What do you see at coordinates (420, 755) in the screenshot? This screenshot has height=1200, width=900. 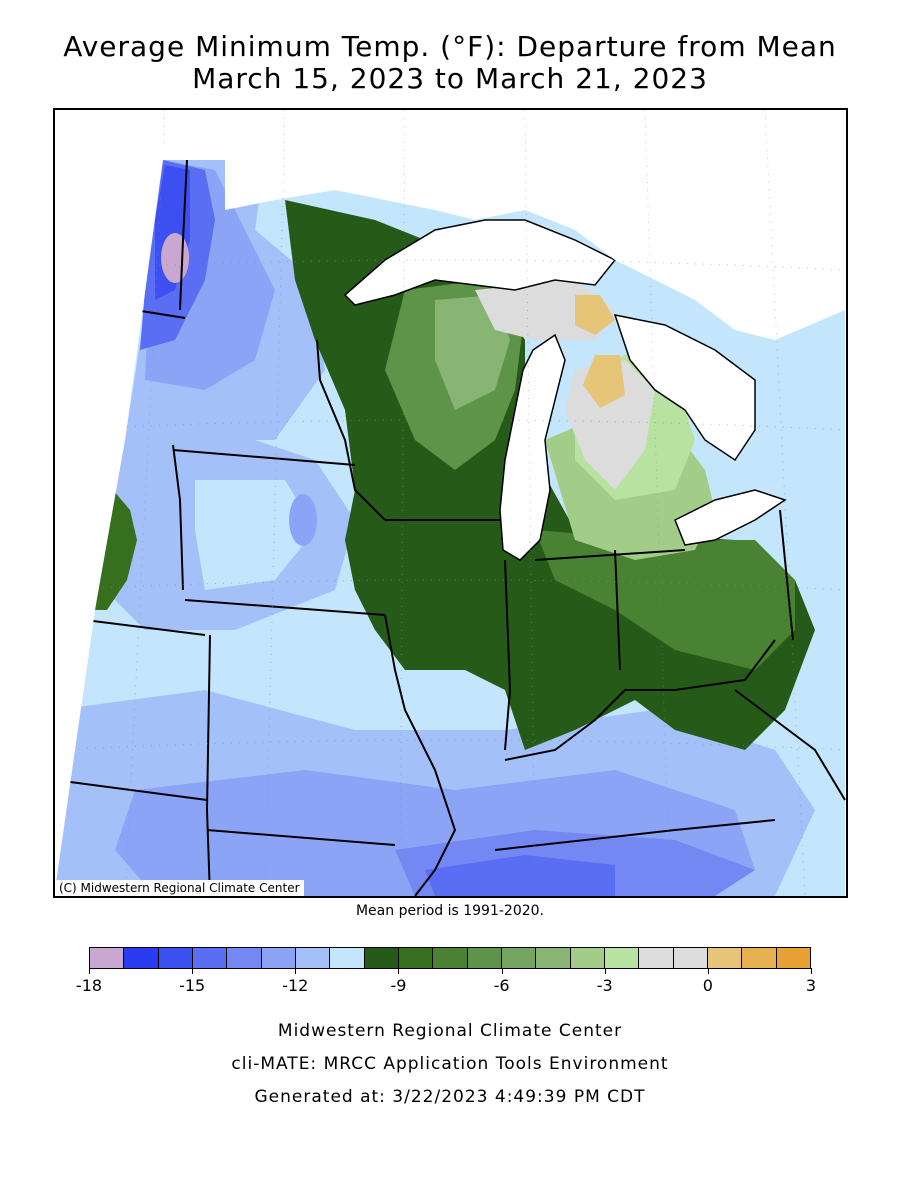 I see `boundary-miss-river` at bounding box center [420, 755].